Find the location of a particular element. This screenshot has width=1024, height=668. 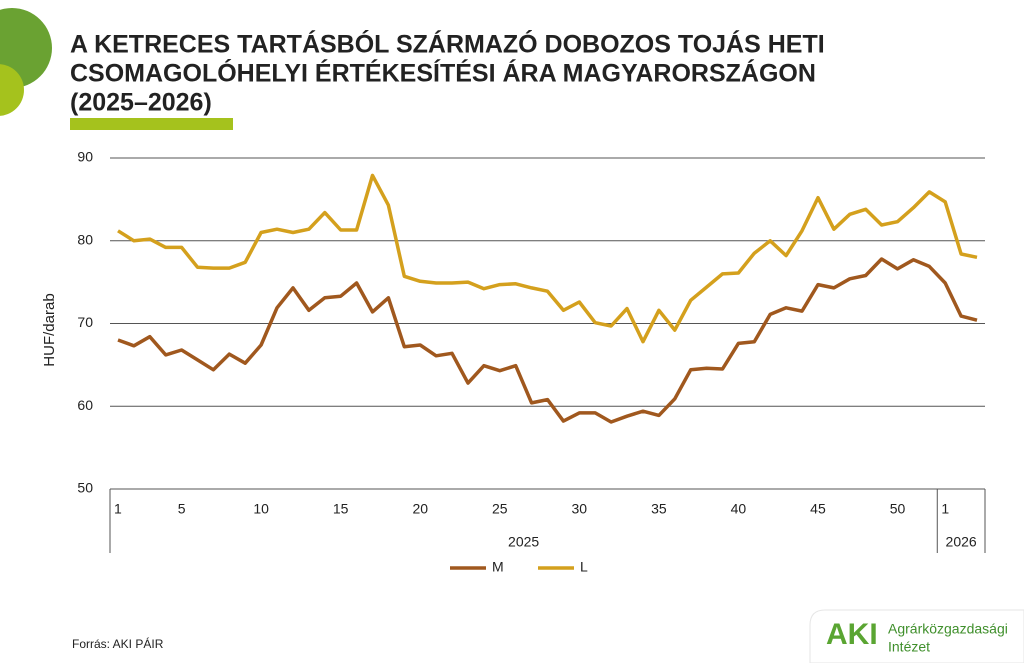

y-tick-label: 90 is located at coordinates (85, 157).